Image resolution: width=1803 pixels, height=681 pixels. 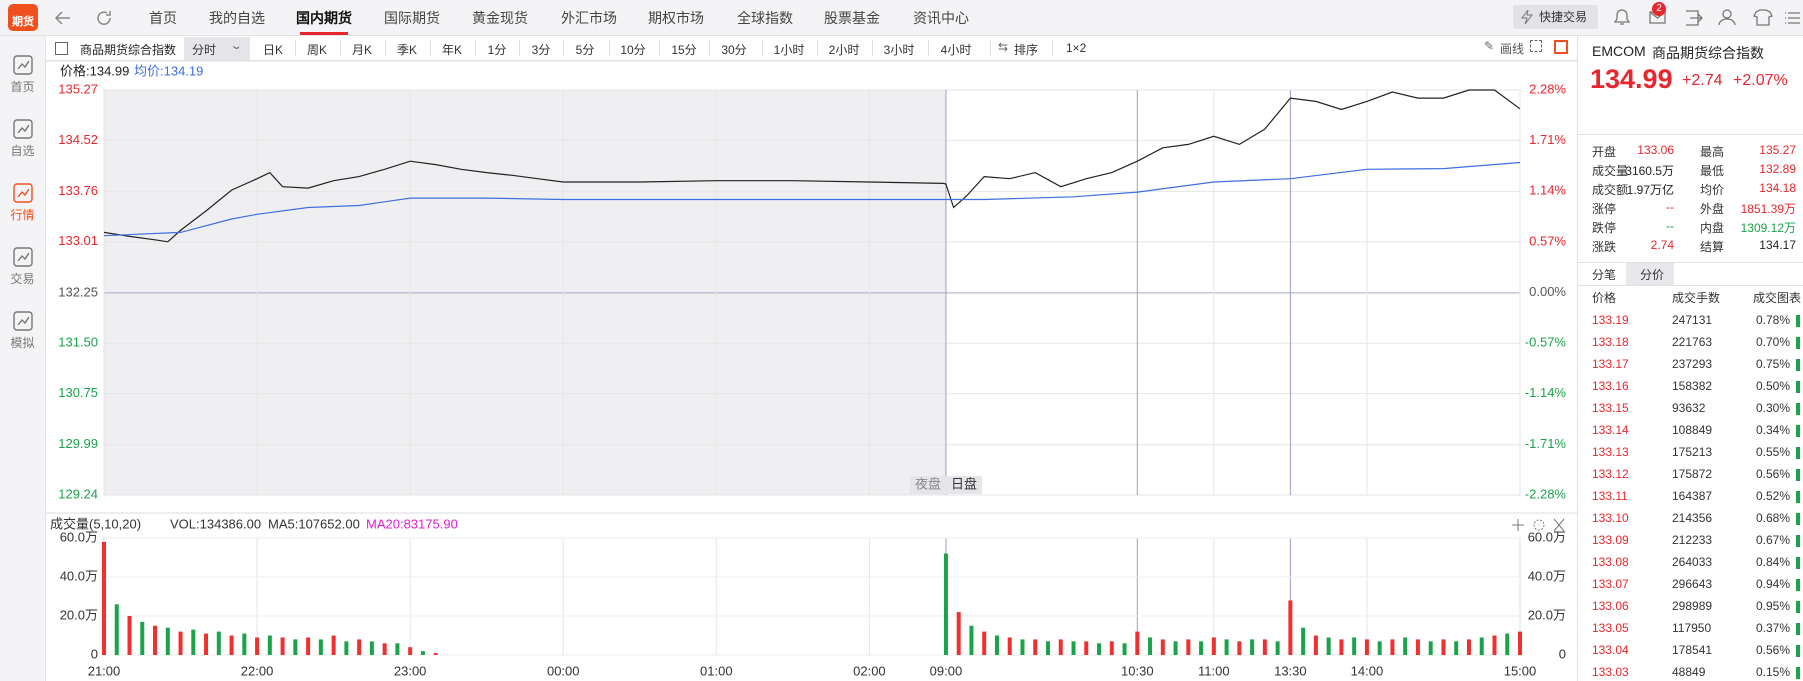 I want to click on y2-tick-label: -1.14%, so click(x=1546, y=392).